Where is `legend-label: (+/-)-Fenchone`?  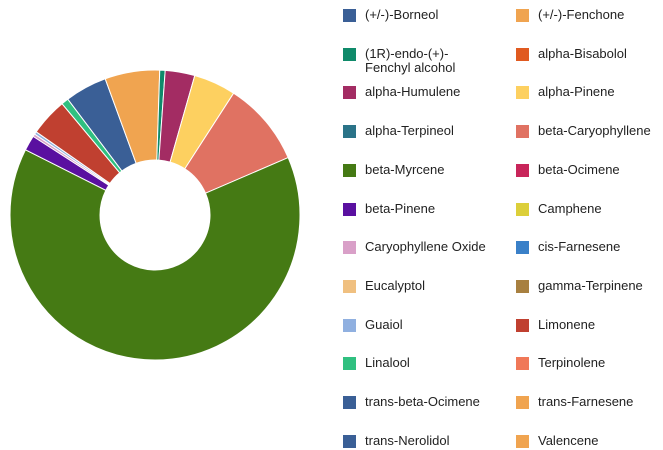
legend-label: (+/-)-Fenchone is located at coordinates (581, 14).